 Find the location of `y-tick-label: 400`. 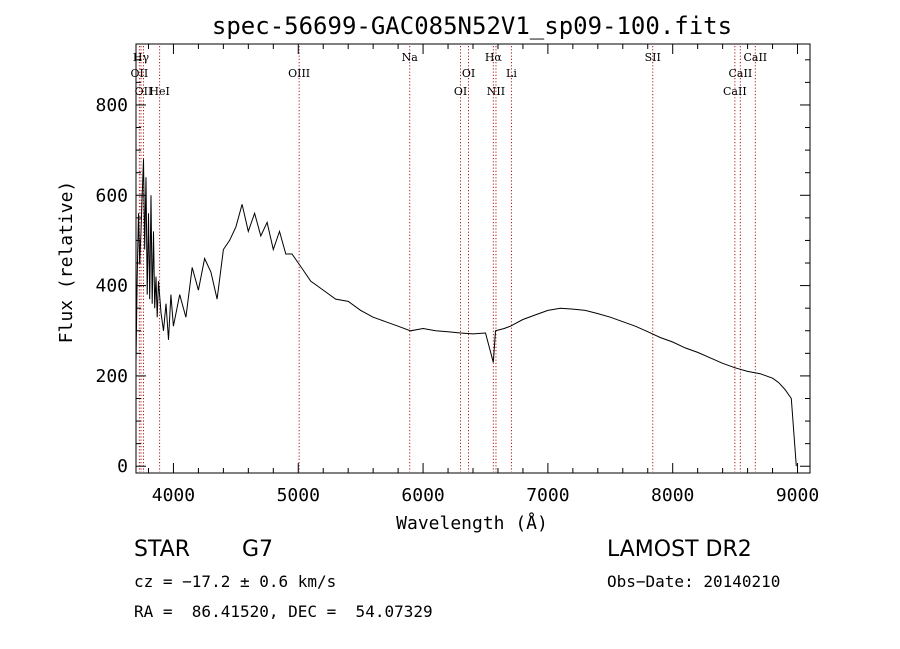

y-tick-label: 400 is located at coordinates (111, 286).